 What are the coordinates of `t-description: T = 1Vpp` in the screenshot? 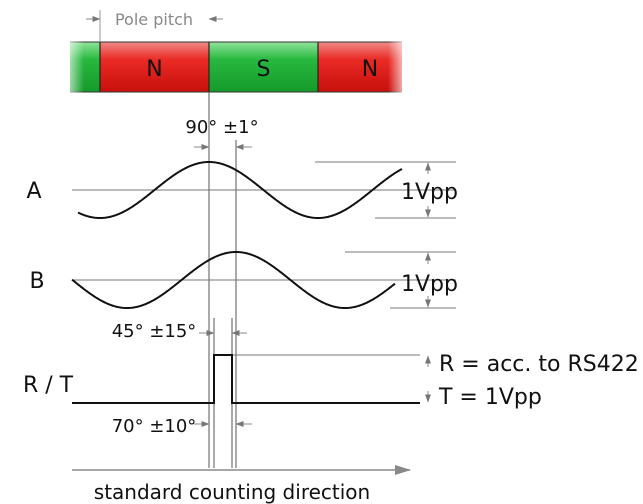 It's located at (490, 397).